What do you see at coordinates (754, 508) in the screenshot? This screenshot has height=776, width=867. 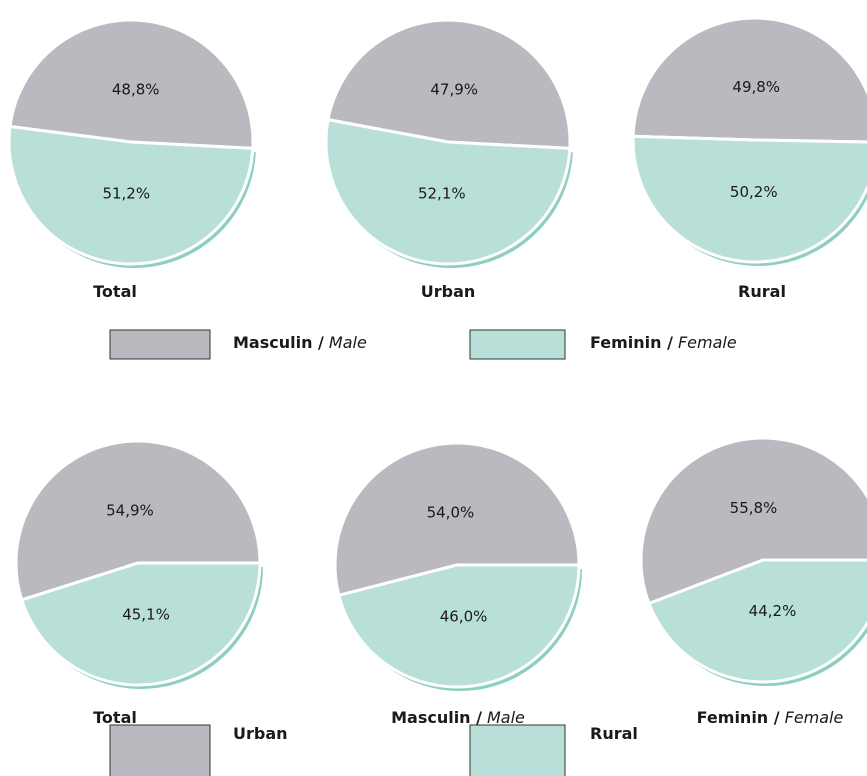 I see `value-label: 55,8%` at bounding box center [754, 508].